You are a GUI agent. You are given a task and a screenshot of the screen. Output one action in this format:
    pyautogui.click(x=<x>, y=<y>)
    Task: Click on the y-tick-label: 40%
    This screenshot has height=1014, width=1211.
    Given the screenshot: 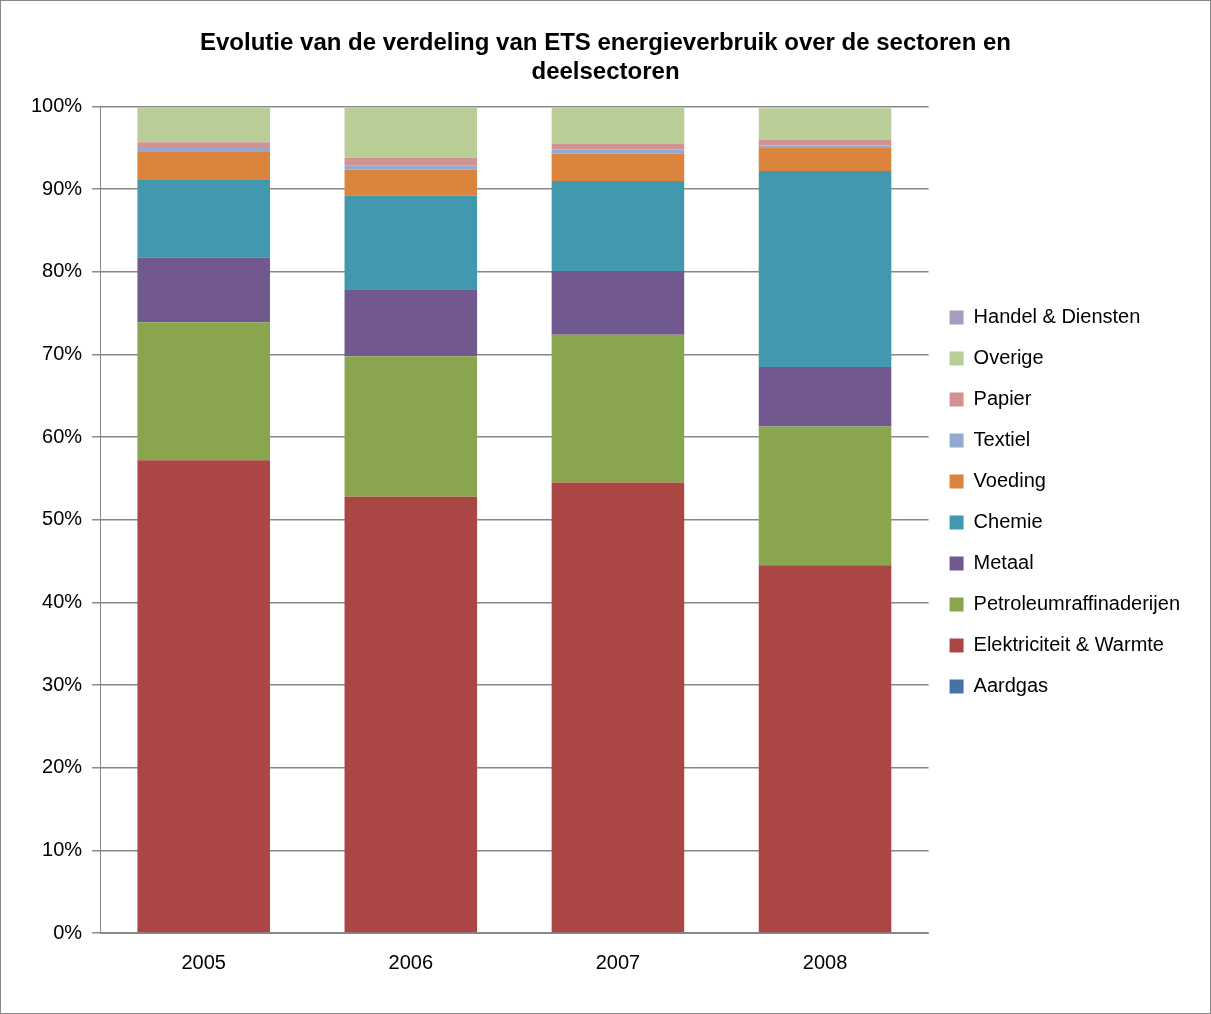 What is the action you would take?
    pyautogui.click(x=62, y=600)
    